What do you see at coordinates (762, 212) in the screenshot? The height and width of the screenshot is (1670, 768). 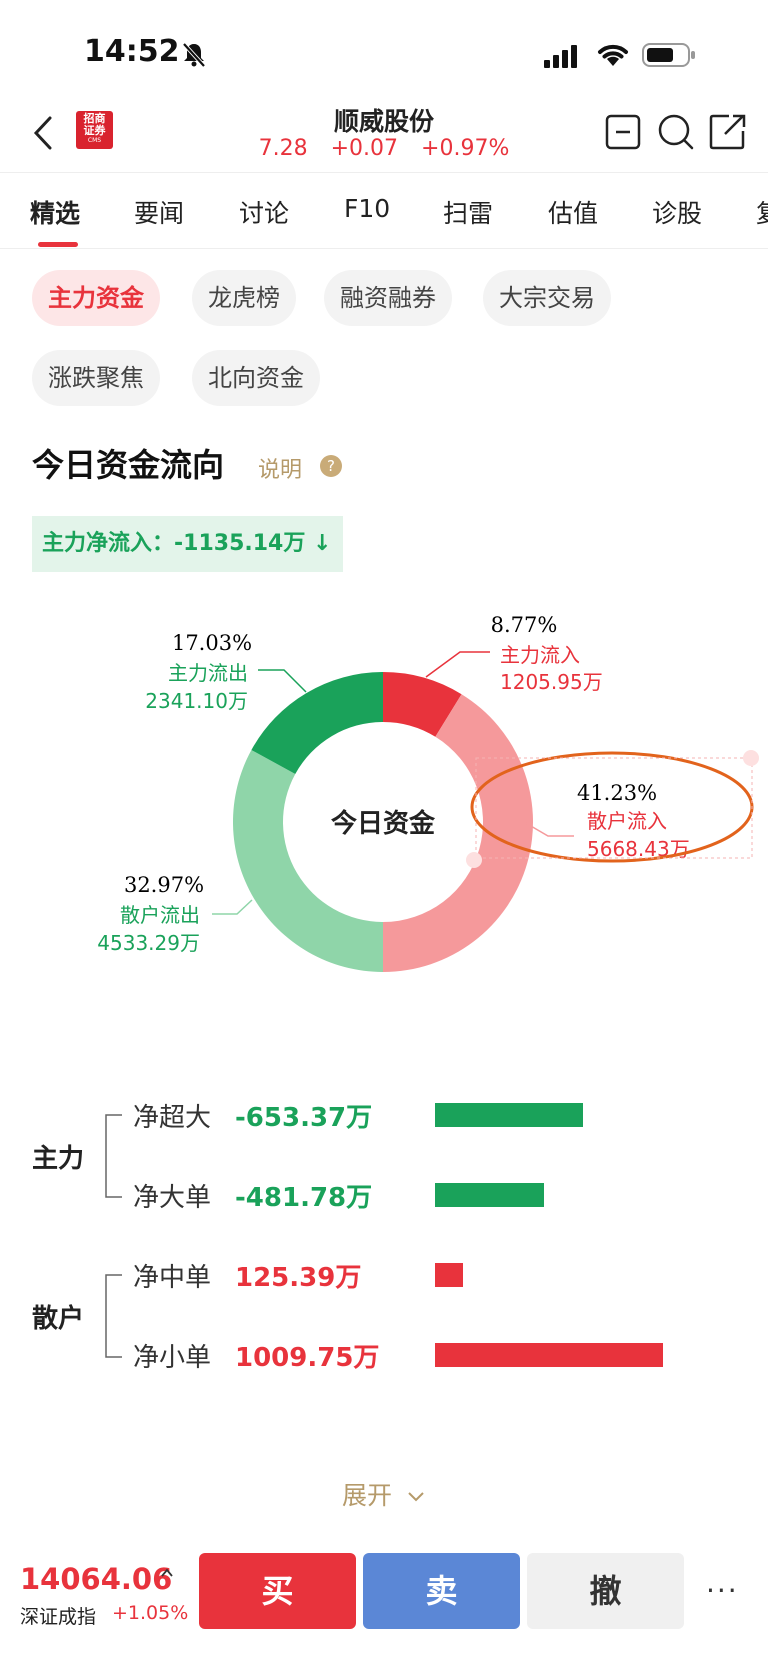 I see `tab-more: 复` at bounding box center [762, 212].